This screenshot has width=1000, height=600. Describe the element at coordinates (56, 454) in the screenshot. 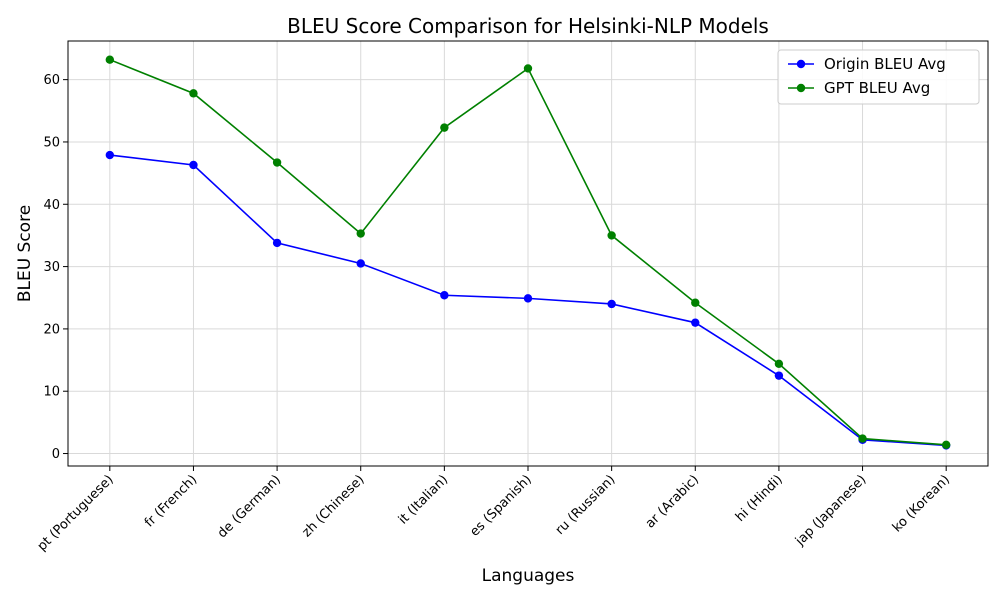

I see `y-tick-label: 0` at that location.